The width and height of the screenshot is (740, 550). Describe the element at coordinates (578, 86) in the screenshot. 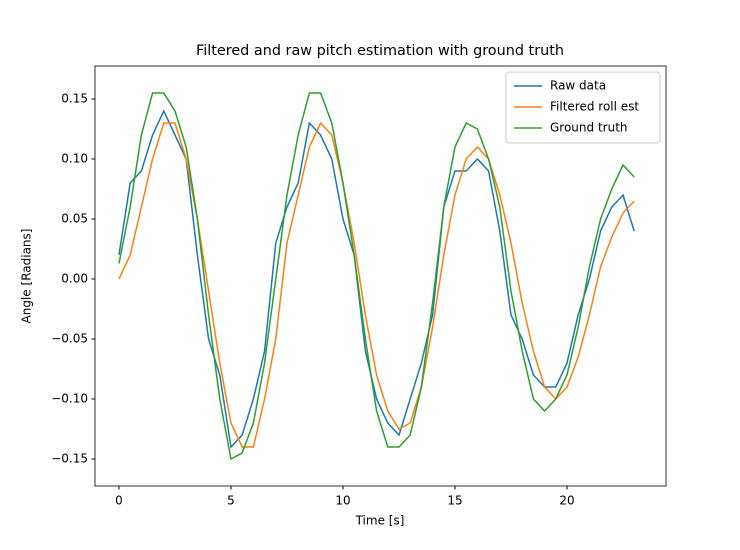

I see `legend-label: Raw data` at that location.